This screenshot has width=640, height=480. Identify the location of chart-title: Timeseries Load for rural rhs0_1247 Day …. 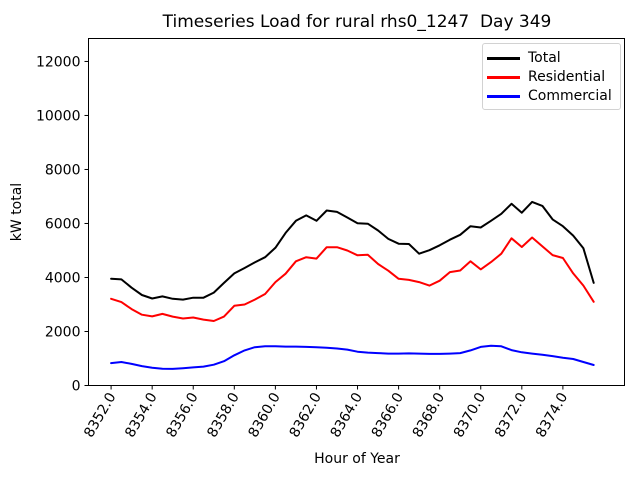
(357, 22).